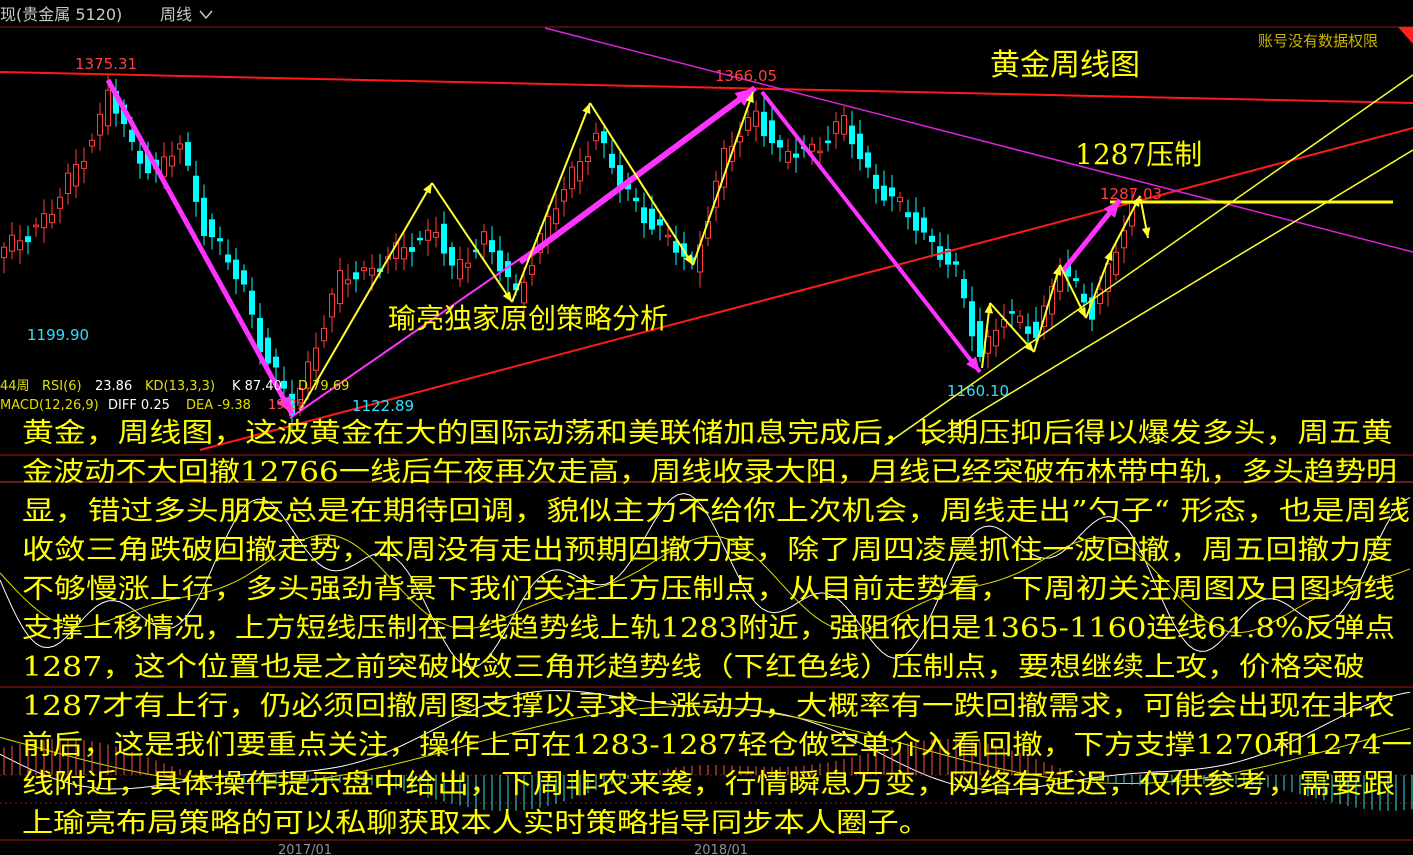 This screenshot has width=1413, height=855. I want to click on kd-d-line, so click(705, 584).